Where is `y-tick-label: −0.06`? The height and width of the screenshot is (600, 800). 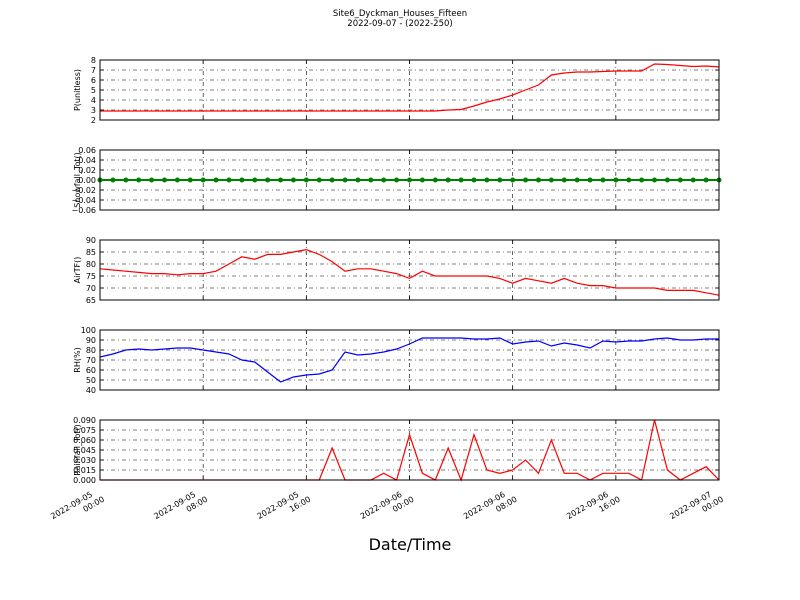 y-tick-label: −0.06 is located at coordinates (83, 210).